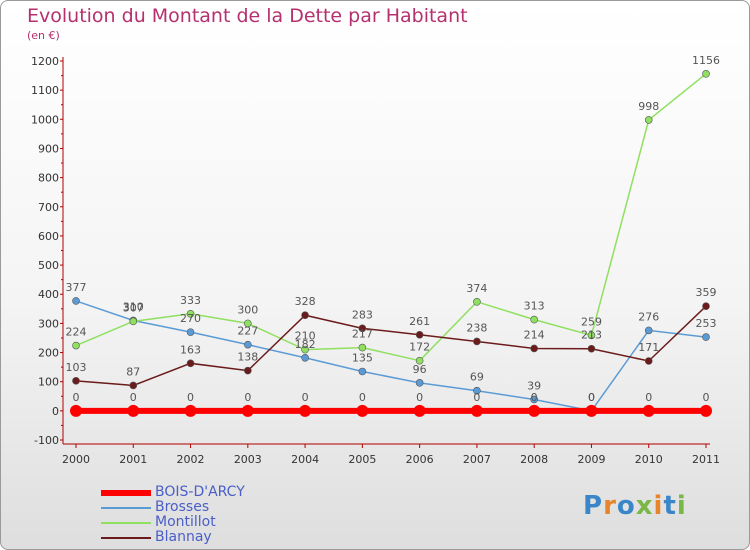  What do you see at coordinates (247, 309) in the screenshot?
I see `data-label: 300` at bounding box center [247, 309].